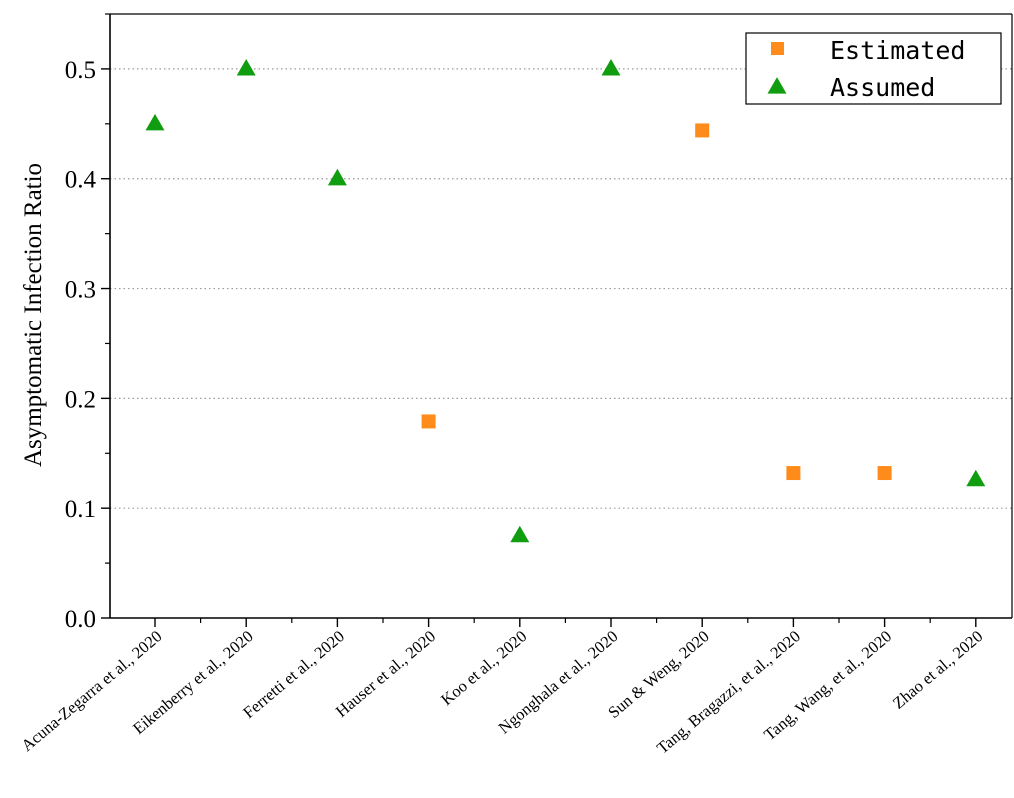 The height and width of the screenshot is (798, 1014). Describe the element at coordinates (80, 399) in the screenshot. I see `y-tick-label: 0.2` at that location.